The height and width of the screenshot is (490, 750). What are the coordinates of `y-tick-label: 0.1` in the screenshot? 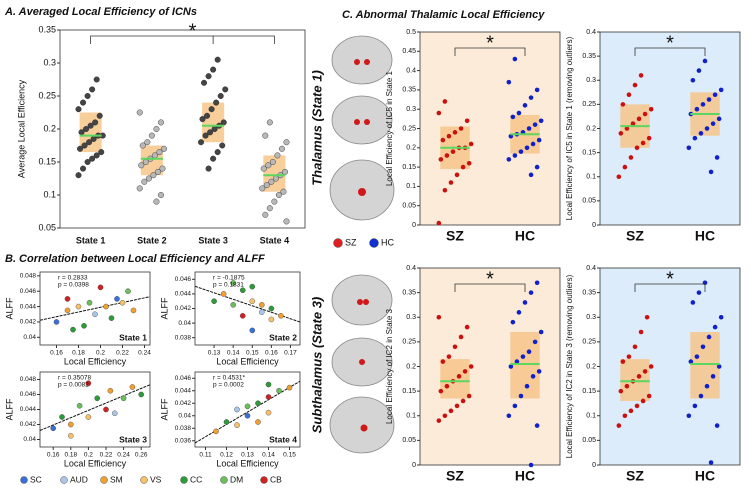 It's located at (591, 177).